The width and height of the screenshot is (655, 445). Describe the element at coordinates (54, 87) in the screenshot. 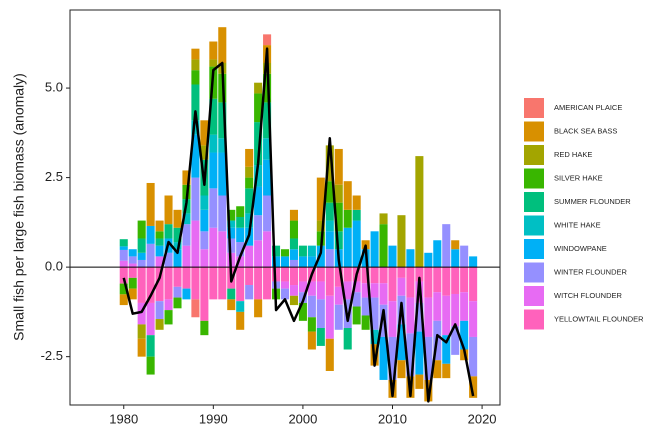

I see `y-tick-label: 5.0` at that location.